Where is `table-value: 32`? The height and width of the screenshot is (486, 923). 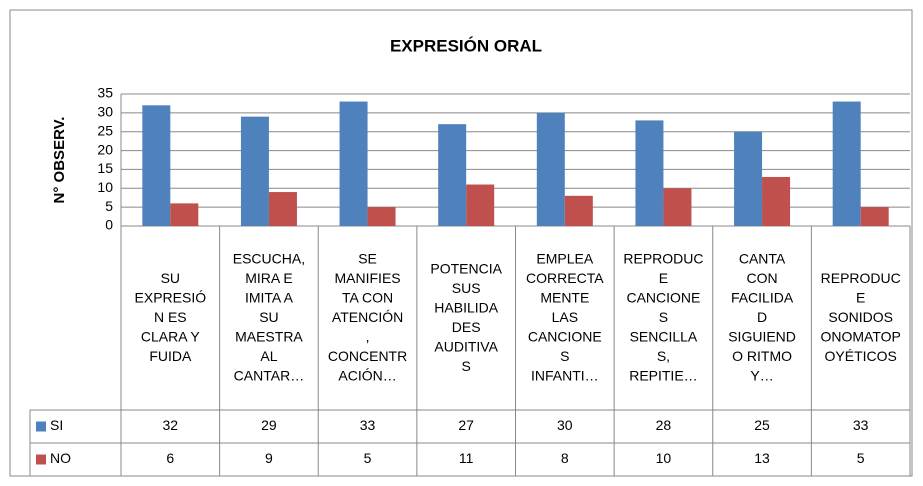
table-value: 32 is located at coordinates (171, 425).